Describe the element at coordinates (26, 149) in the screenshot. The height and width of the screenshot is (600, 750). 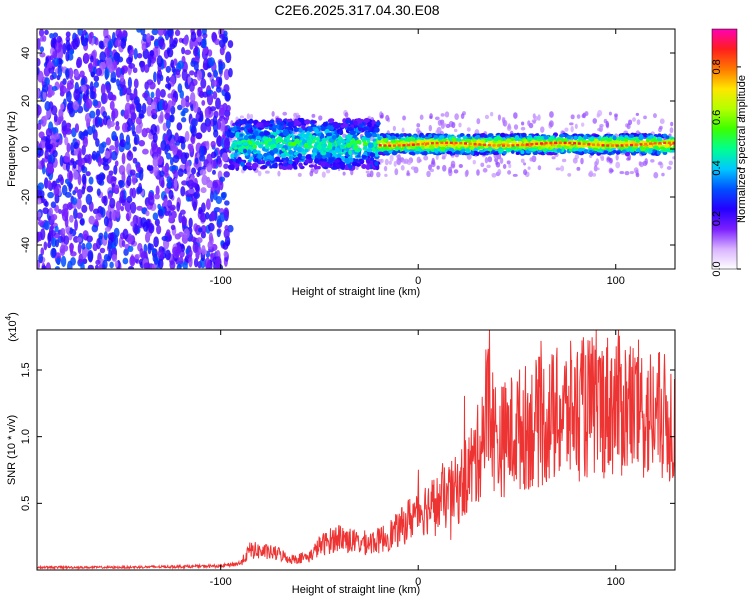
I see `heatmap-y-tick-label: 0` at that location.